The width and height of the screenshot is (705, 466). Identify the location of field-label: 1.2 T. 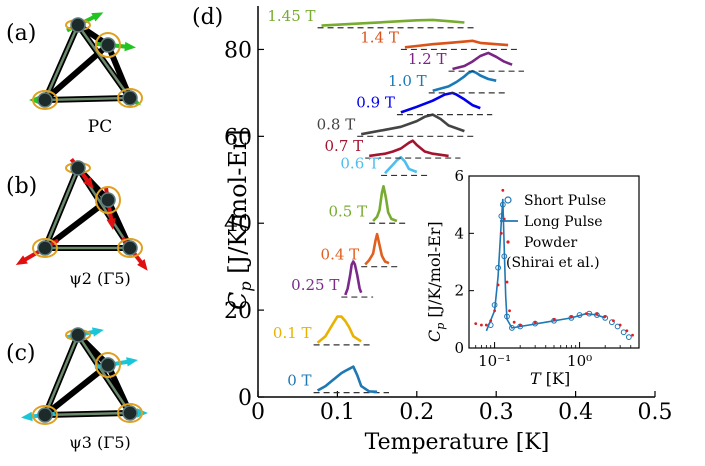
(427, 59).